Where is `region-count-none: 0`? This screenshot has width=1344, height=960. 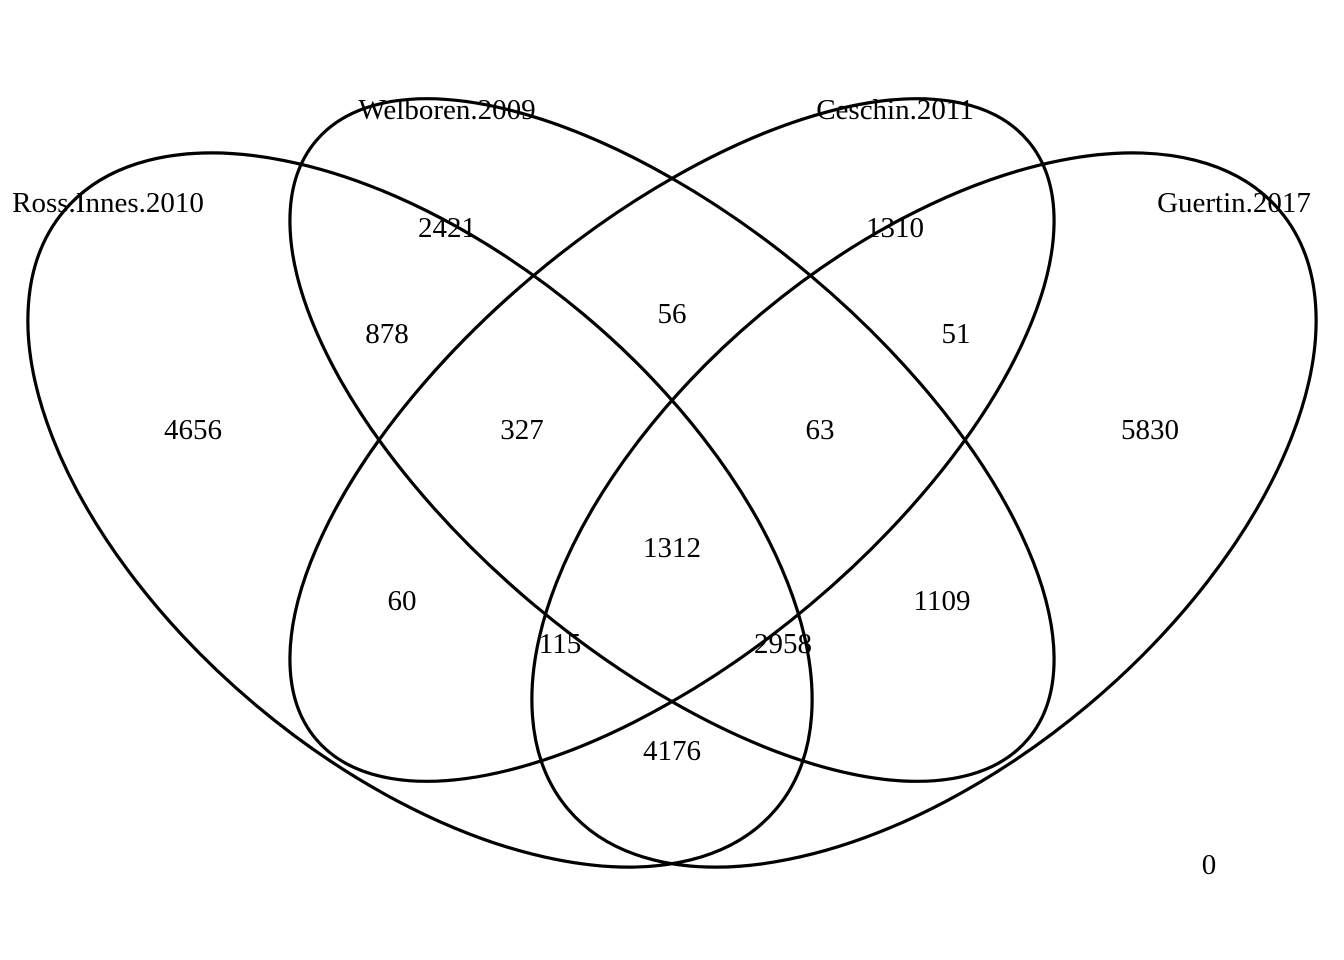 region-count-none: 0 is located at coordinates (1209, 865).